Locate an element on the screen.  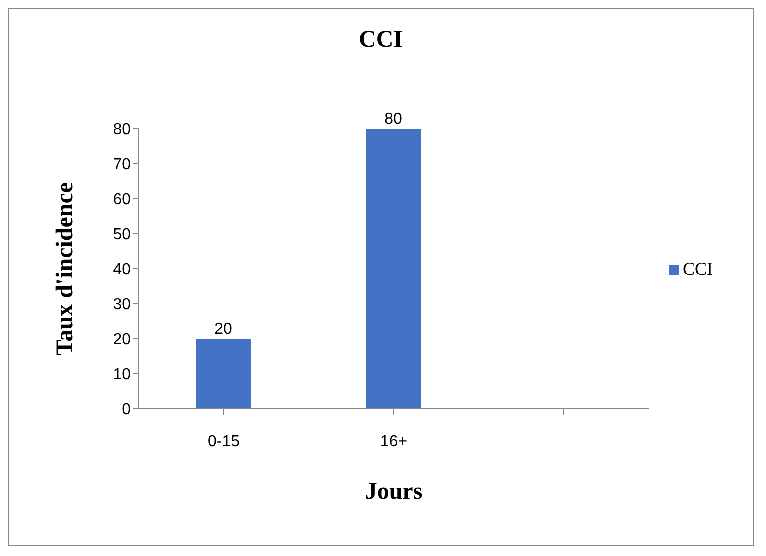
y-tick-label: 80 is located at coordinates (122, 130).